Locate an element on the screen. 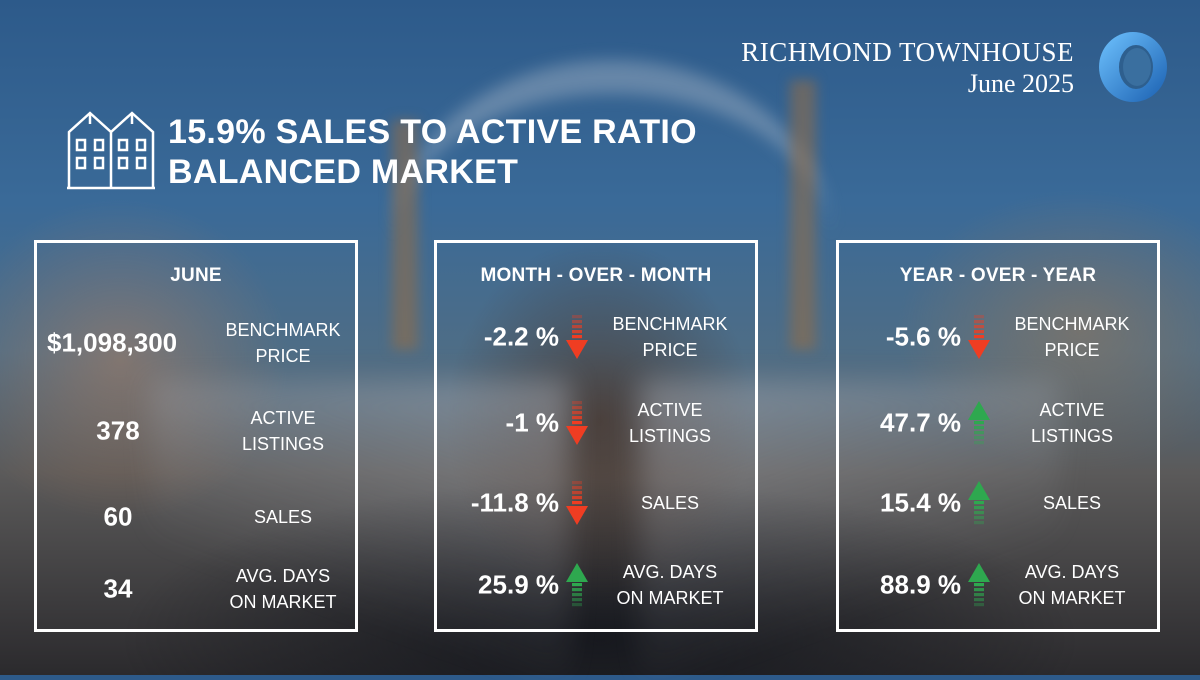 Image resolution: width=1200 pixels, height=680 pixels. stat-value: -11.8 % is located at coordinates (514, 502).